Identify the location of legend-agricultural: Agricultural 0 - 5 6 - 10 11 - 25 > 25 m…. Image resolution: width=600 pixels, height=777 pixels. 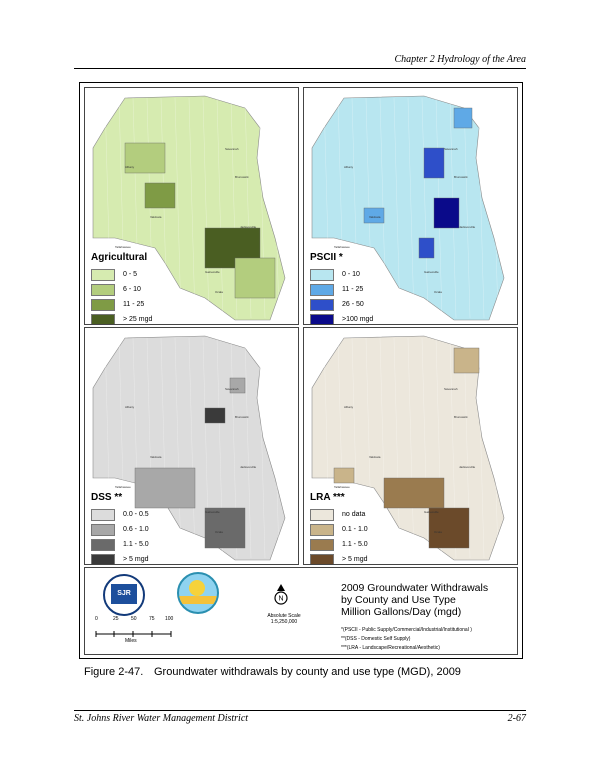
(121, 288).